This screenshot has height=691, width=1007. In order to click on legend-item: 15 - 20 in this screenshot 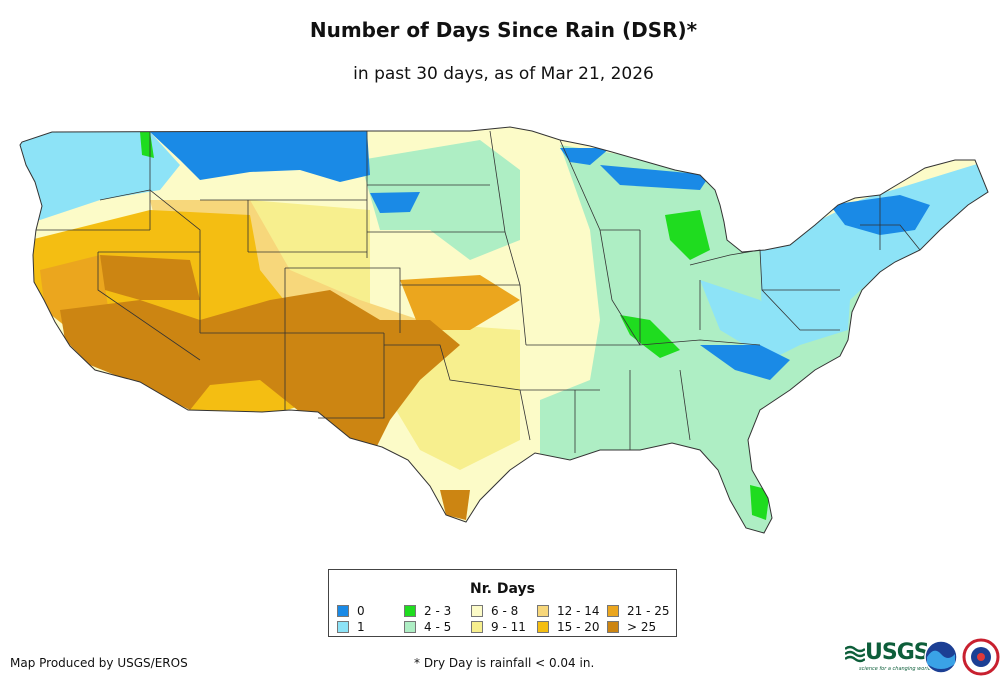, I will do `click(568, 627)`.